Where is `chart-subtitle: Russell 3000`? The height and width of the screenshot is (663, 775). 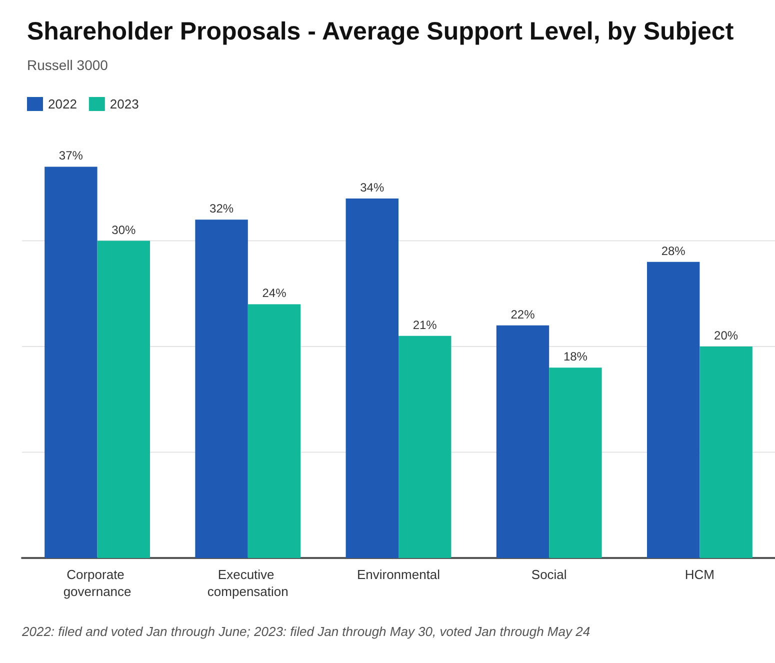
chart-subtitle: Russell 3000 is located at coordinates (67, 65).